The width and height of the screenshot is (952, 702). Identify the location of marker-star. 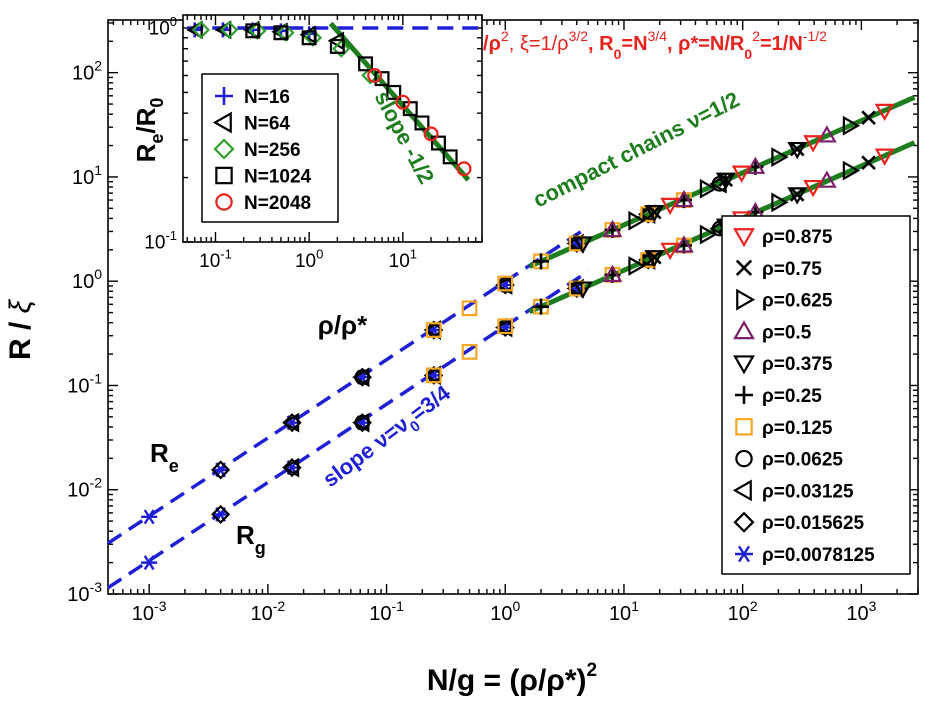
(149, 563).